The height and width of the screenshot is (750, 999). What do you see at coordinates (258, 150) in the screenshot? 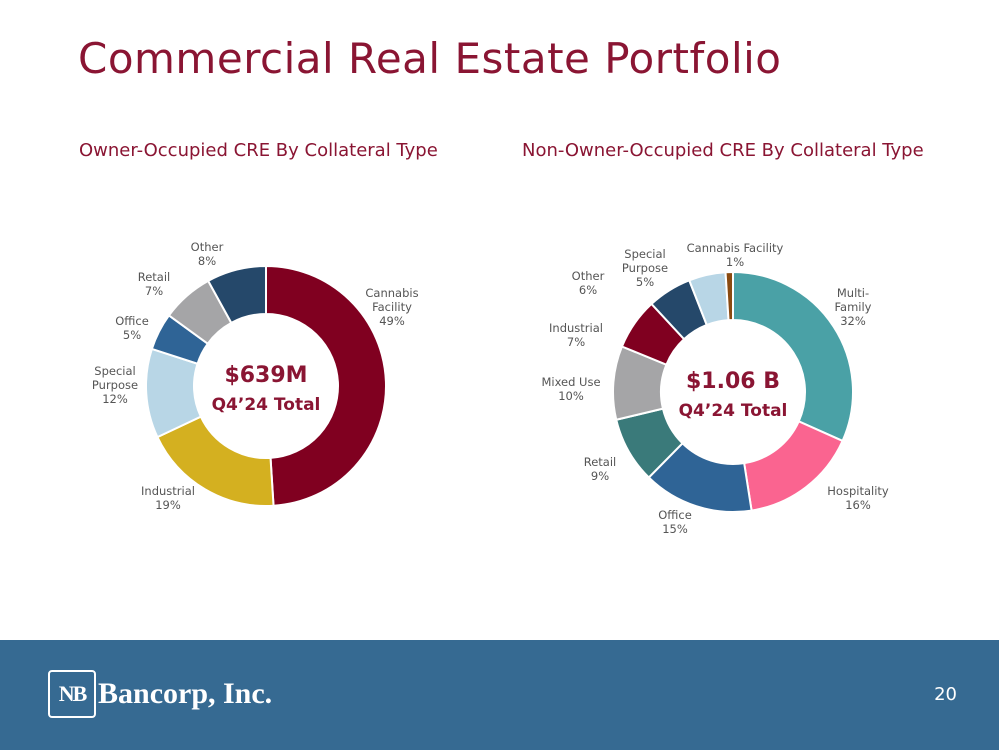
I see `chart-title-owner-occupied: Owner-Occupied CRE By Collateral Type` at bounding box center [258, 150].